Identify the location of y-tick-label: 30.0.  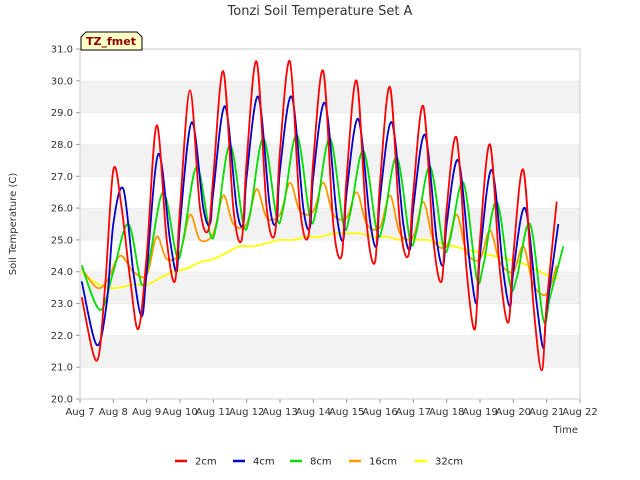
(62, 81).